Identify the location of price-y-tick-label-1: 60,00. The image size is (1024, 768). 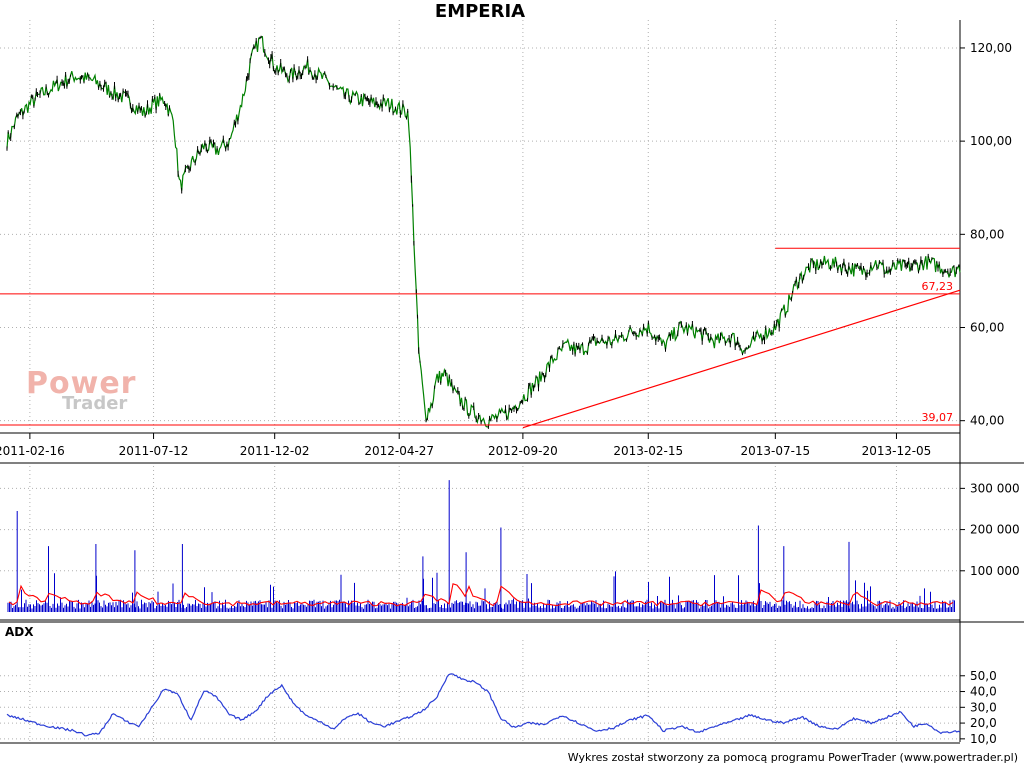
(987, 328).